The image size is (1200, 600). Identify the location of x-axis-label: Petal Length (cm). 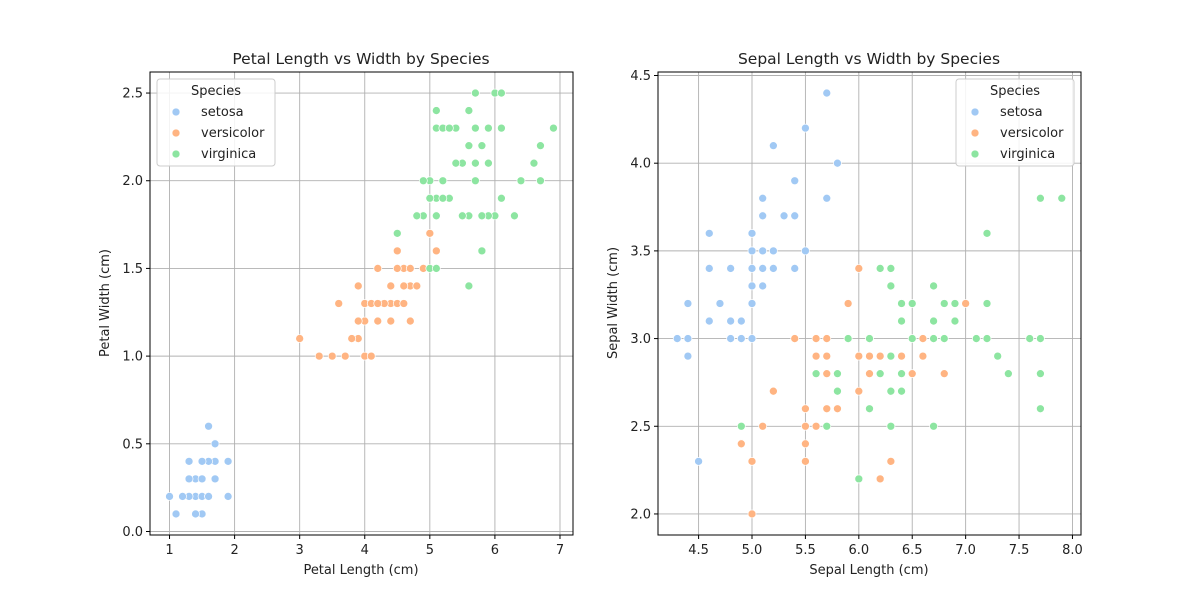
(360, 570).